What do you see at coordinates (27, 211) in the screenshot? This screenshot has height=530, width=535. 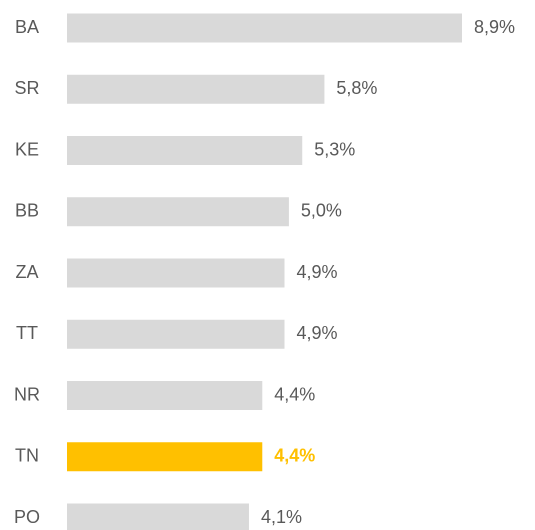 I see `category-label: BB` at bounding box center [27, 211].